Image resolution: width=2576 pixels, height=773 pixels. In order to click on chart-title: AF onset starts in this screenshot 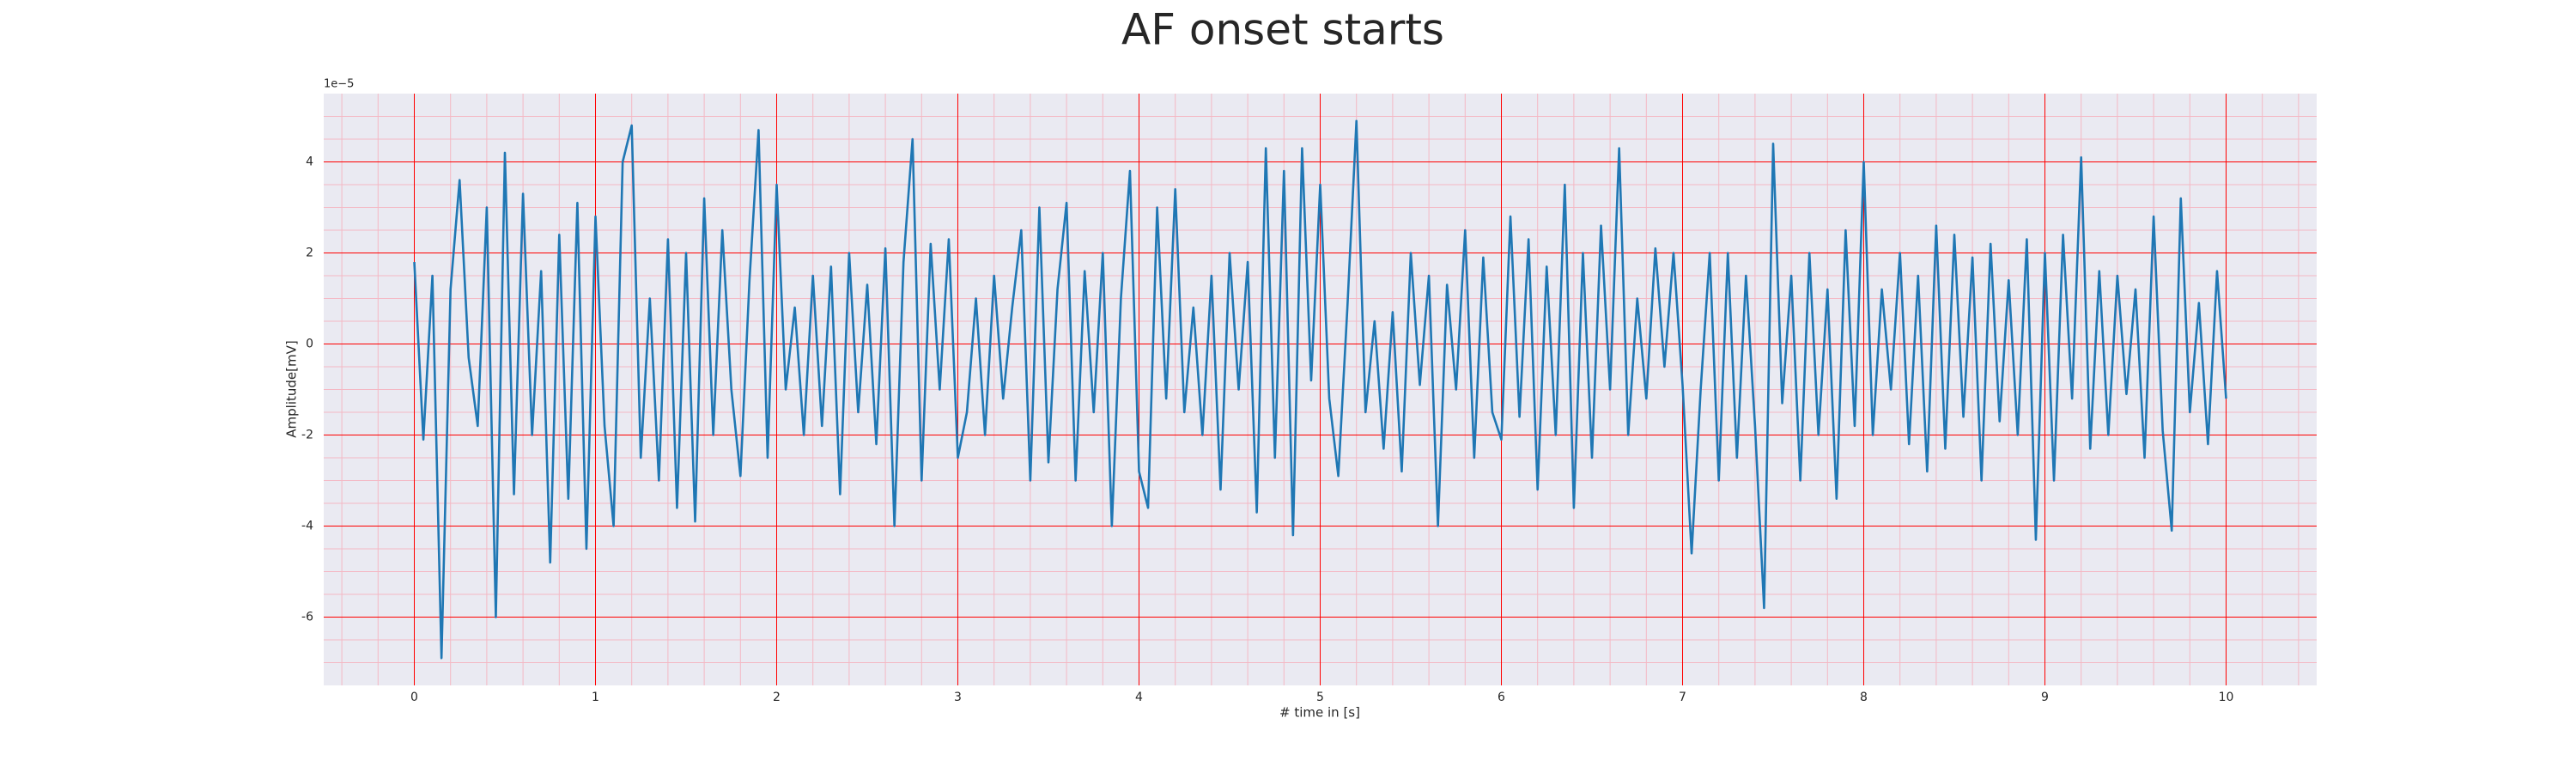, I will do `click(1283, 30)`.